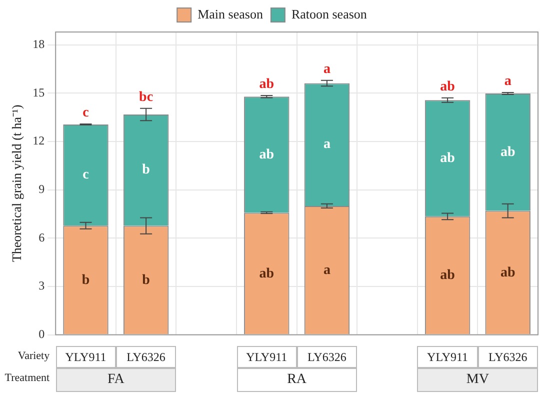 Image resolution: width=550 pixels, height=396 pixels. What do you see at coordinates (297, 380) in the screenshot?
I see `text: RA` at bounding box center [297, 380].